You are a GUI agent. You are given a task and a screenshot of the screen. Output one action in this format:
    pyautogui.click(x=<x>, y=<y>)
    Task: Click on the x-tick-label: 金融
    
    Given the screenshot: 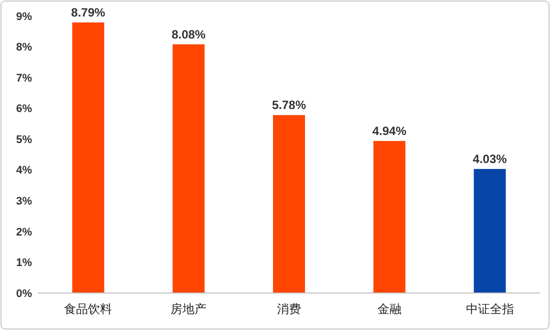 What is the action you would take?
    pyautogui.click(x=389, y=309)
    